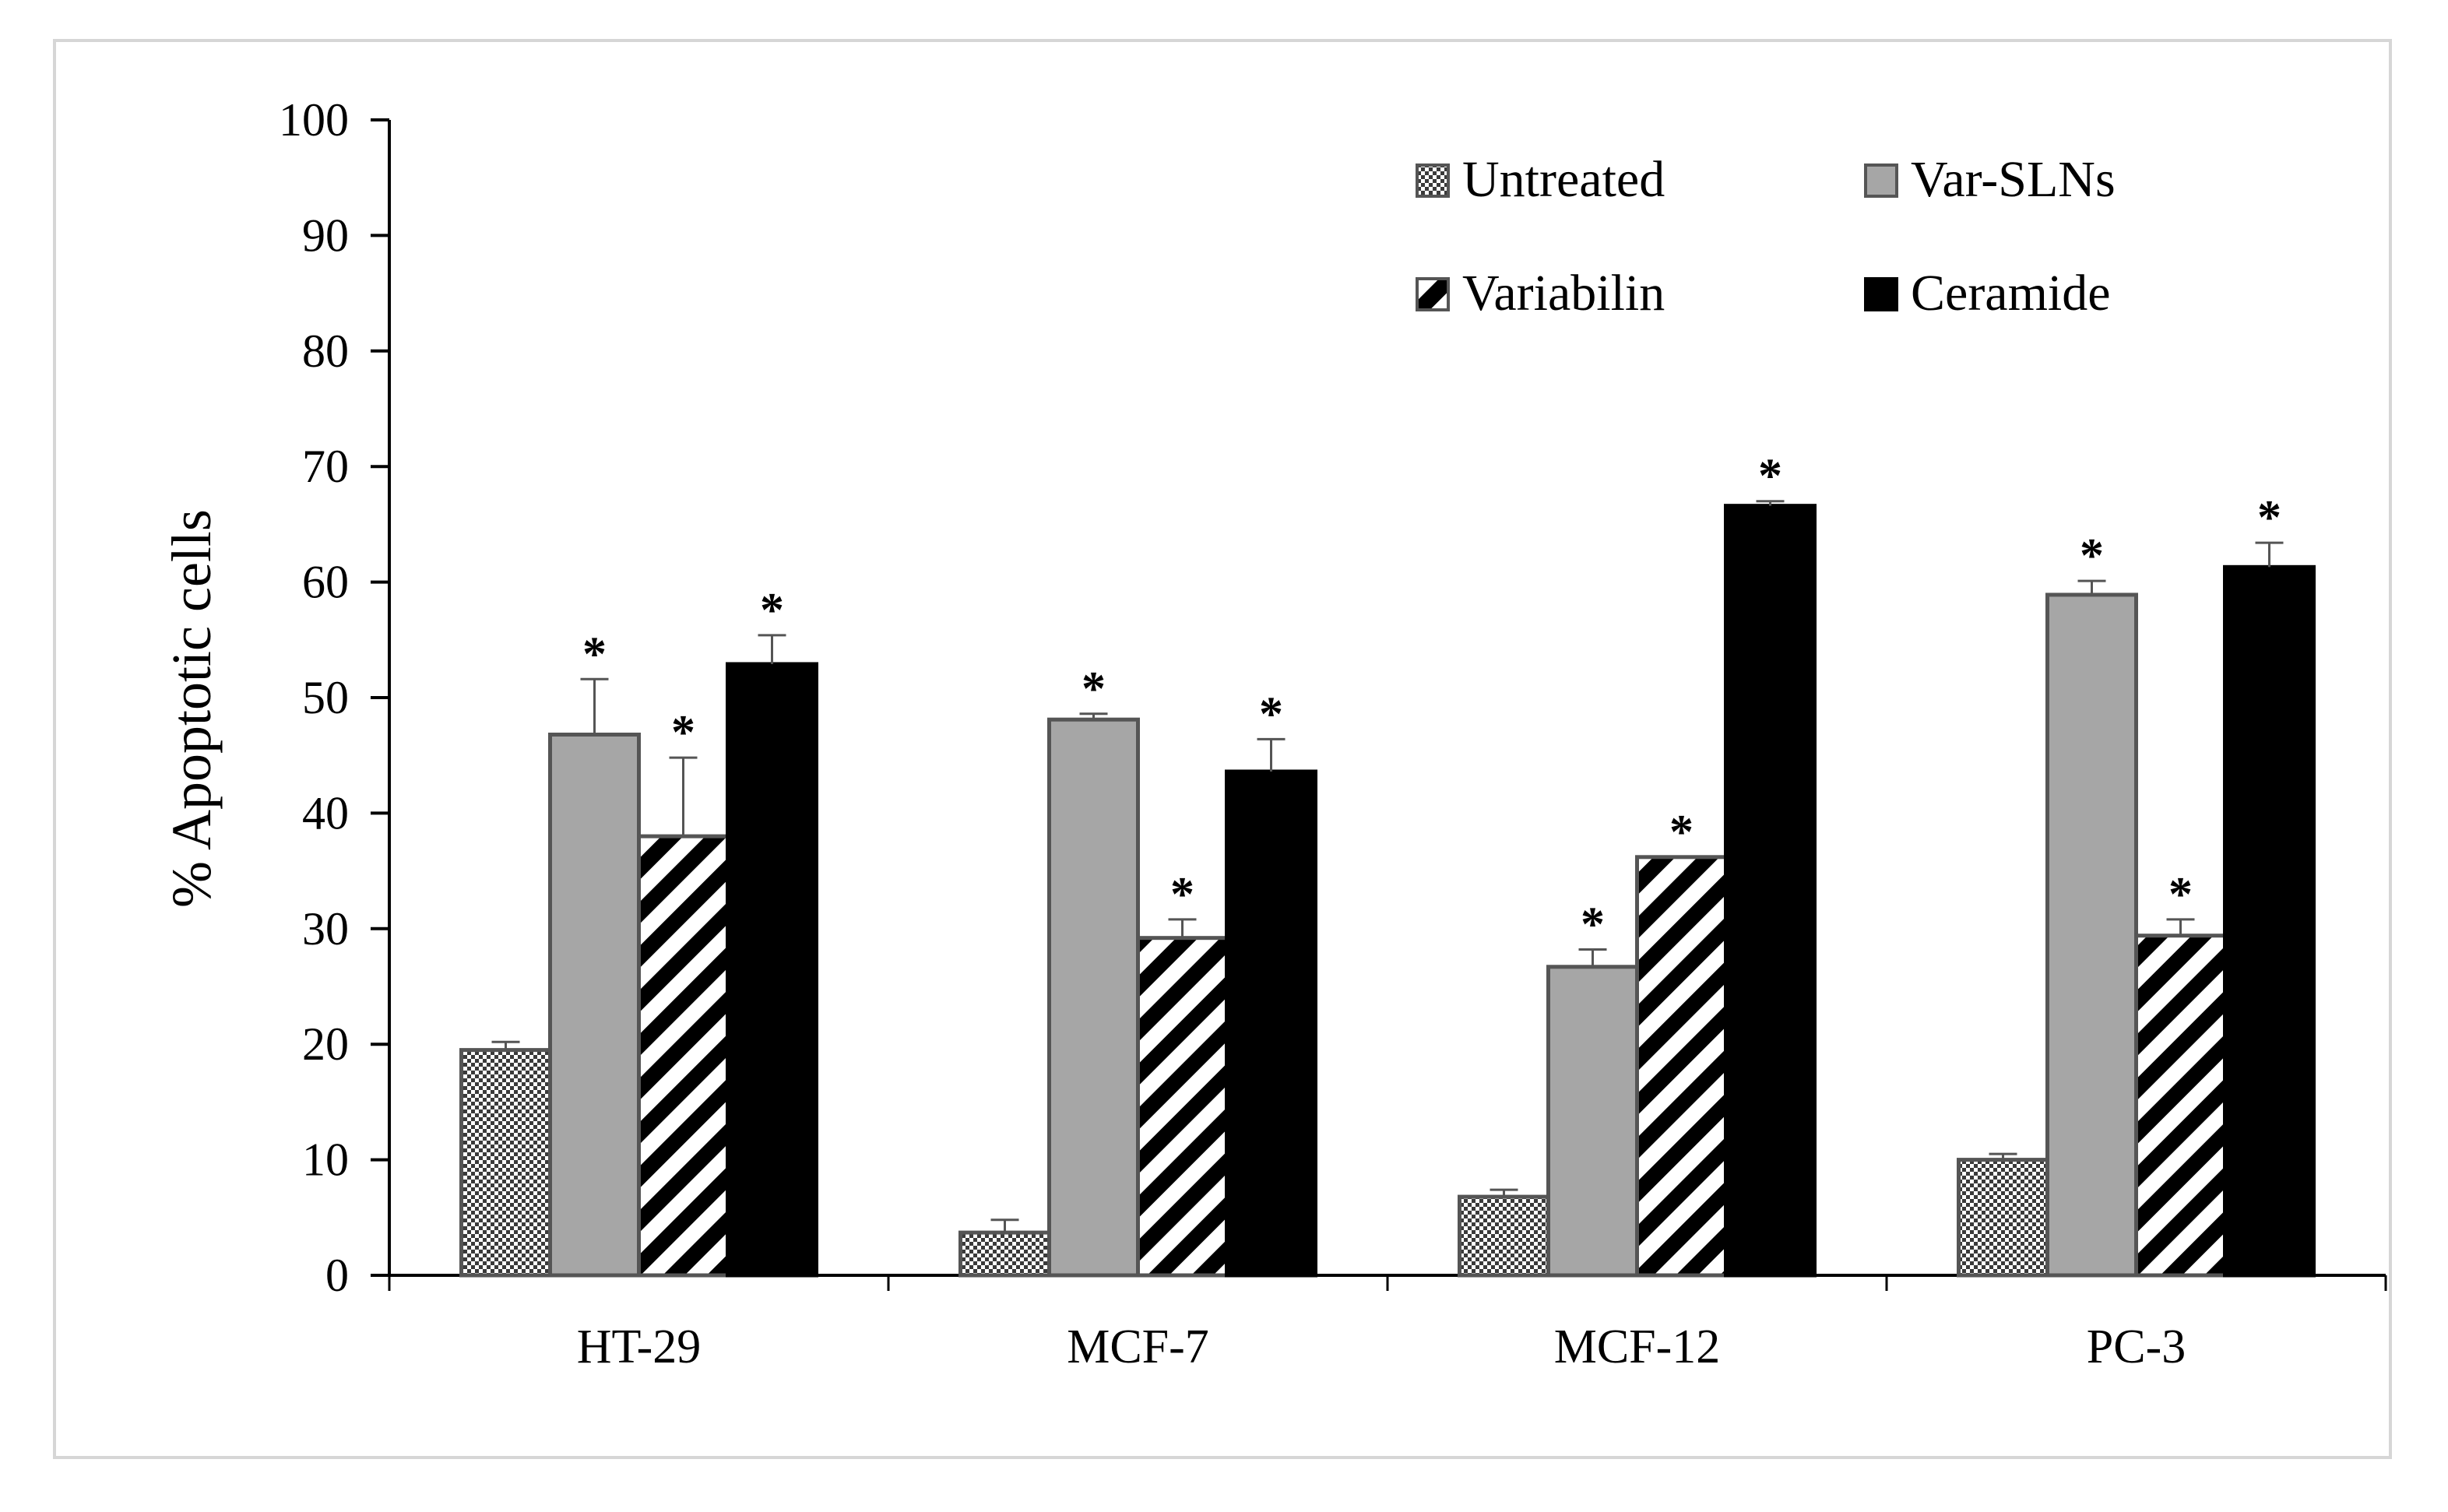 This screenshot has height=1512, width=2448. What do you see at coordinates (1563, 293) in the screenshot?
I see `legend-label: Variabilin` at bounding box center [1563, 293].